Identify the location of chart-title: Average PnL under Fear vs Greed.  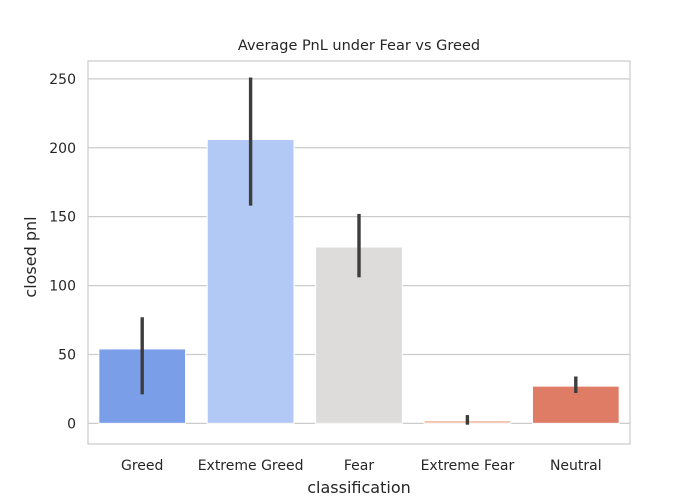
(359, 46).